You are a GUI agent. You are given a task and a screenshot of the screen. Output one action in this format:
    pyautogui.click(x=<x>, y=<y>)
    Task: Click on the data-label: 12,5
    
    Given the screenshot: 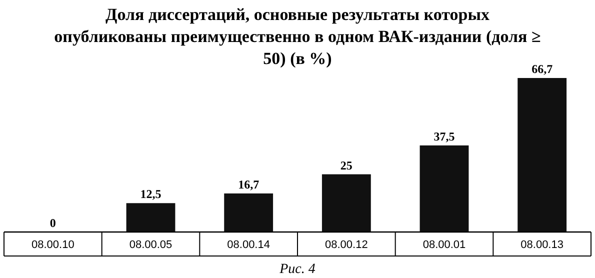 What is the action you would take?
    pyautogui.click(x=151, y=194)
    